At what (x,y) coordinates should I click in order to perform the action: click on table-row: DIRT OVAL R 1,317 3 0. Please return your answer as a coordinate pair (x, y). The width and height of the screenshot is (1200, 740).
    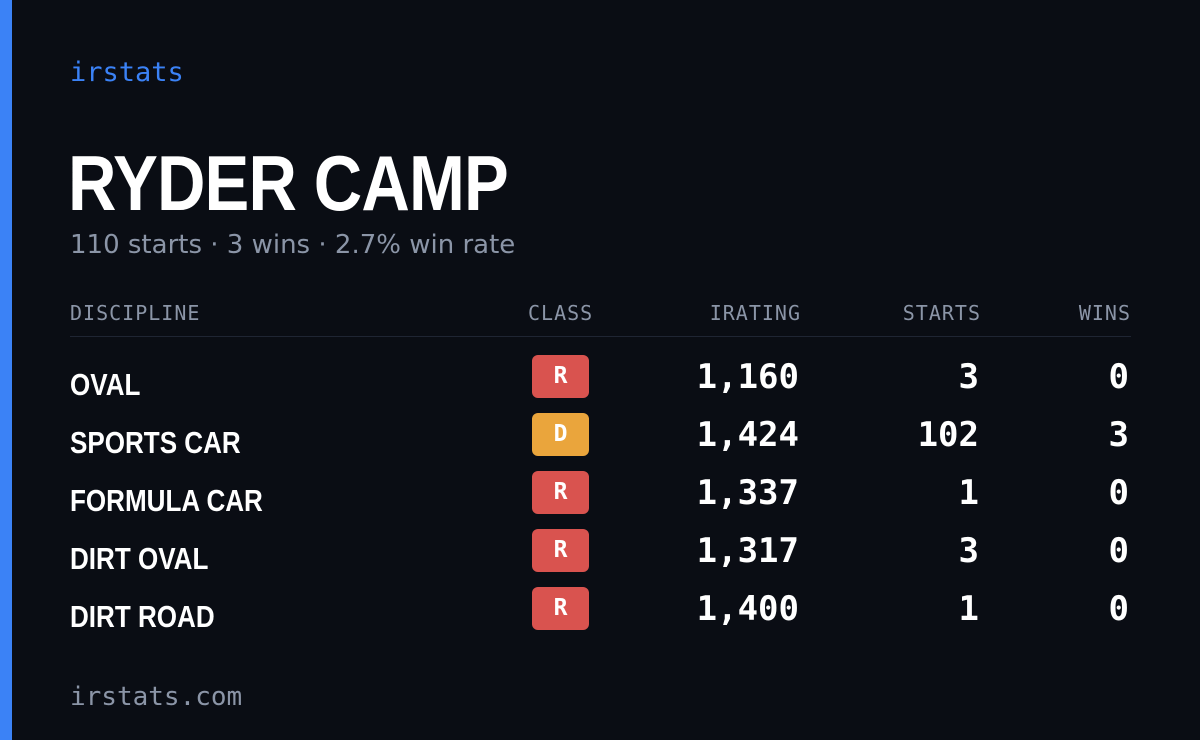
    Looking at the image, I should click on (600, 556).